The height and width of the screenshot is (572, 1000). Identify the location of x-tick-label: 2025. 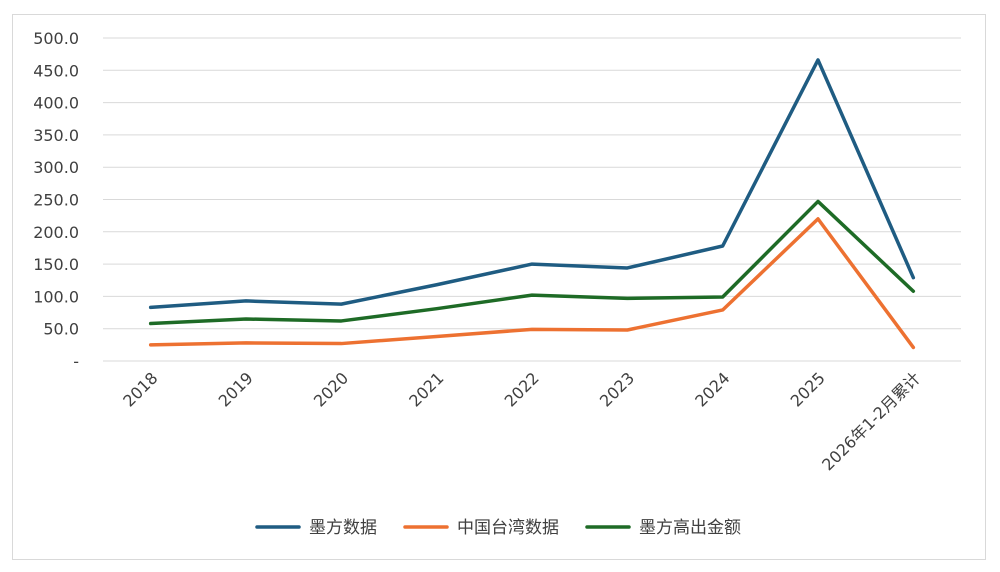
(808, 389).